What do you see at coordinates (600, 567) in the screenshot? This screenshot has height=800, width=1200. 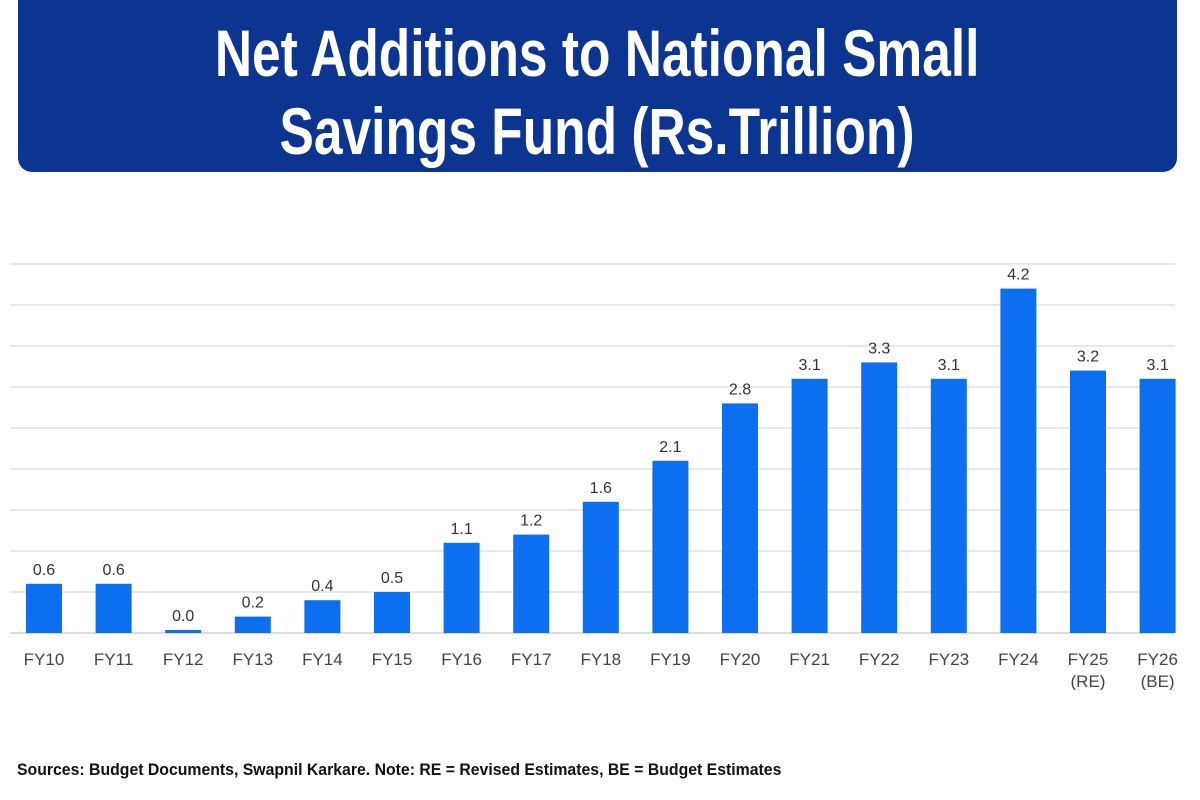 I see `bar-FY18` at bounding box center [600, 567].